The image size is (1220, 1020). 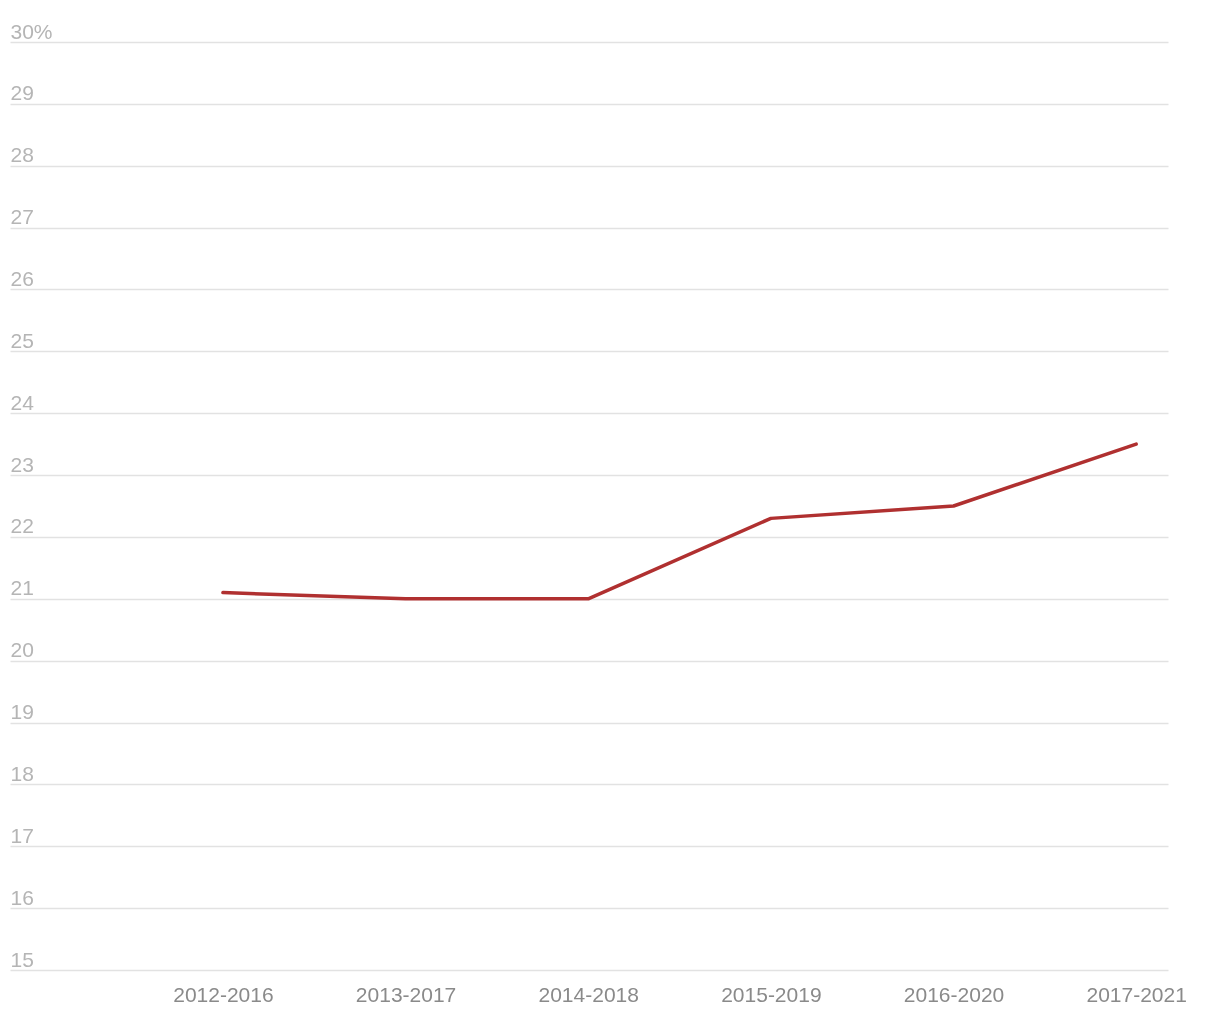 I want to click on x-tick-label: 2014-2018, so click(x=588, y=994).